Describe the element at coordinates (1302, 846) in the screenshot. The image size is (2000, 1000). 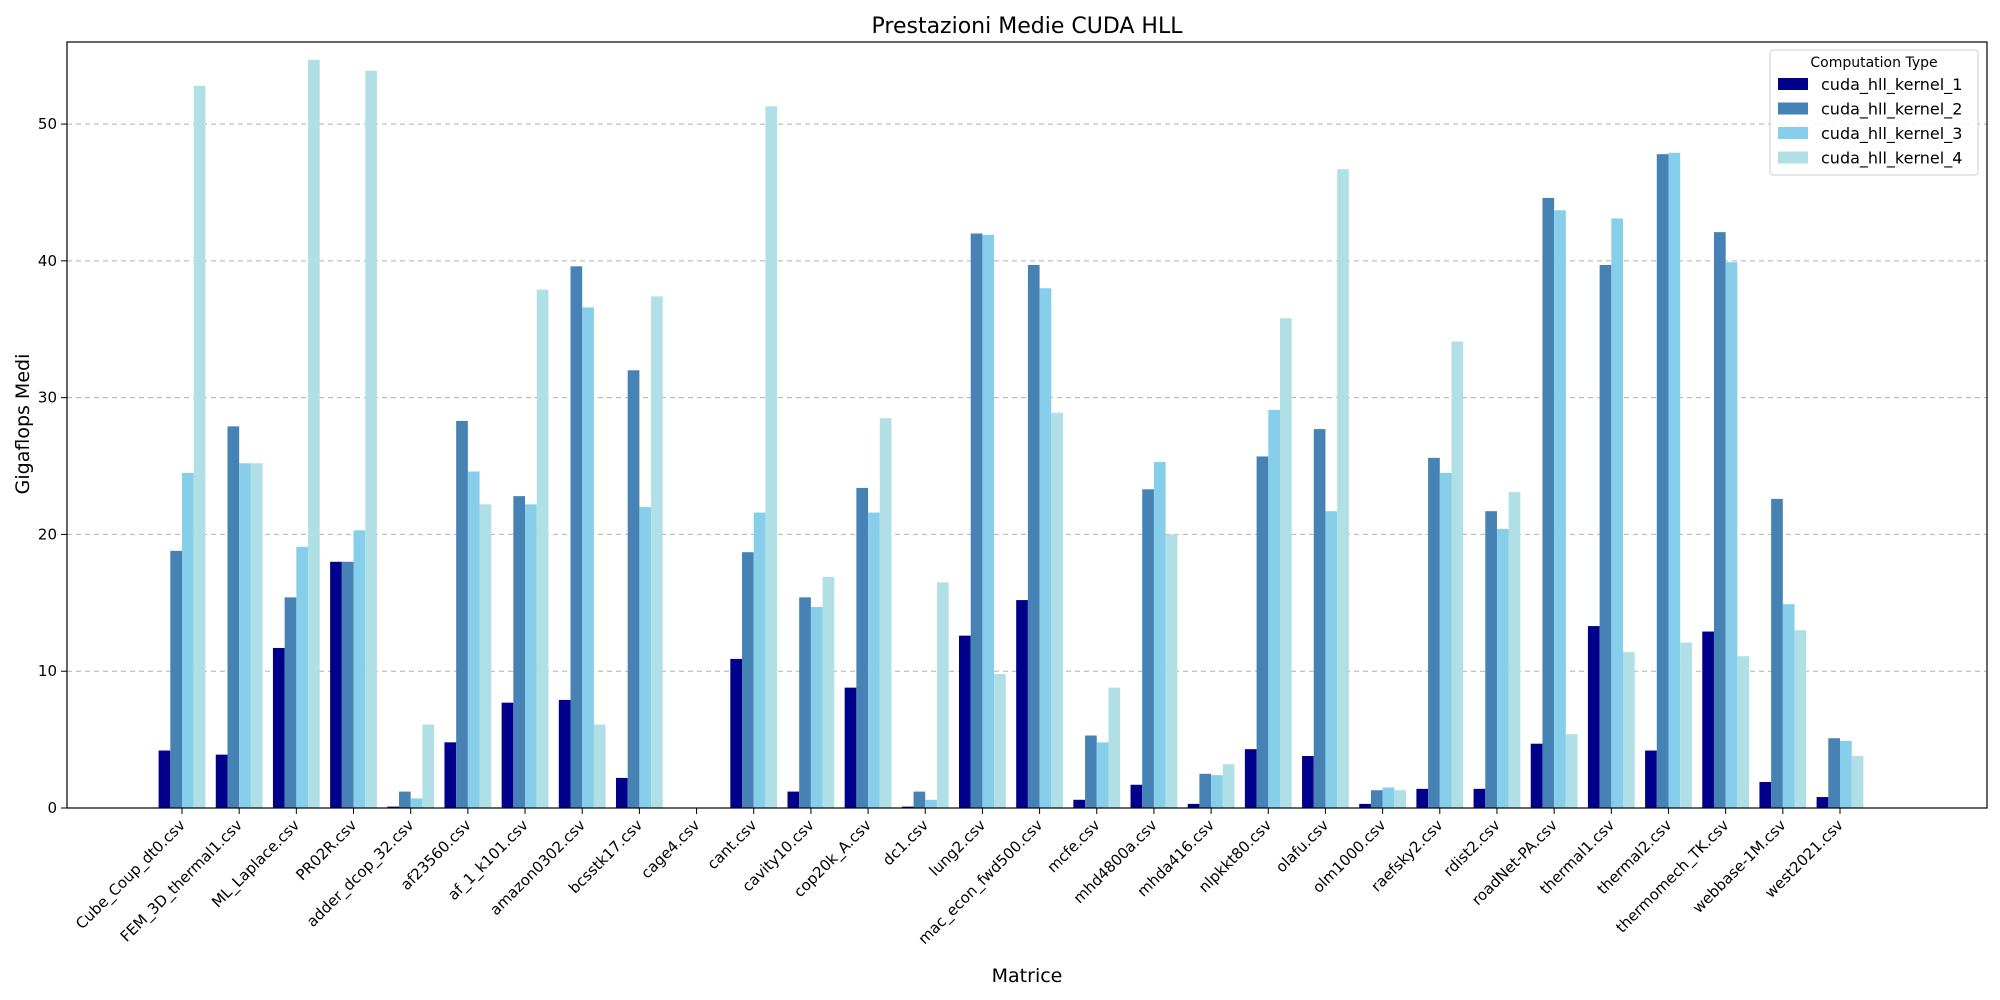
I see `x-tick-label-20: olafu.csv` at that location.